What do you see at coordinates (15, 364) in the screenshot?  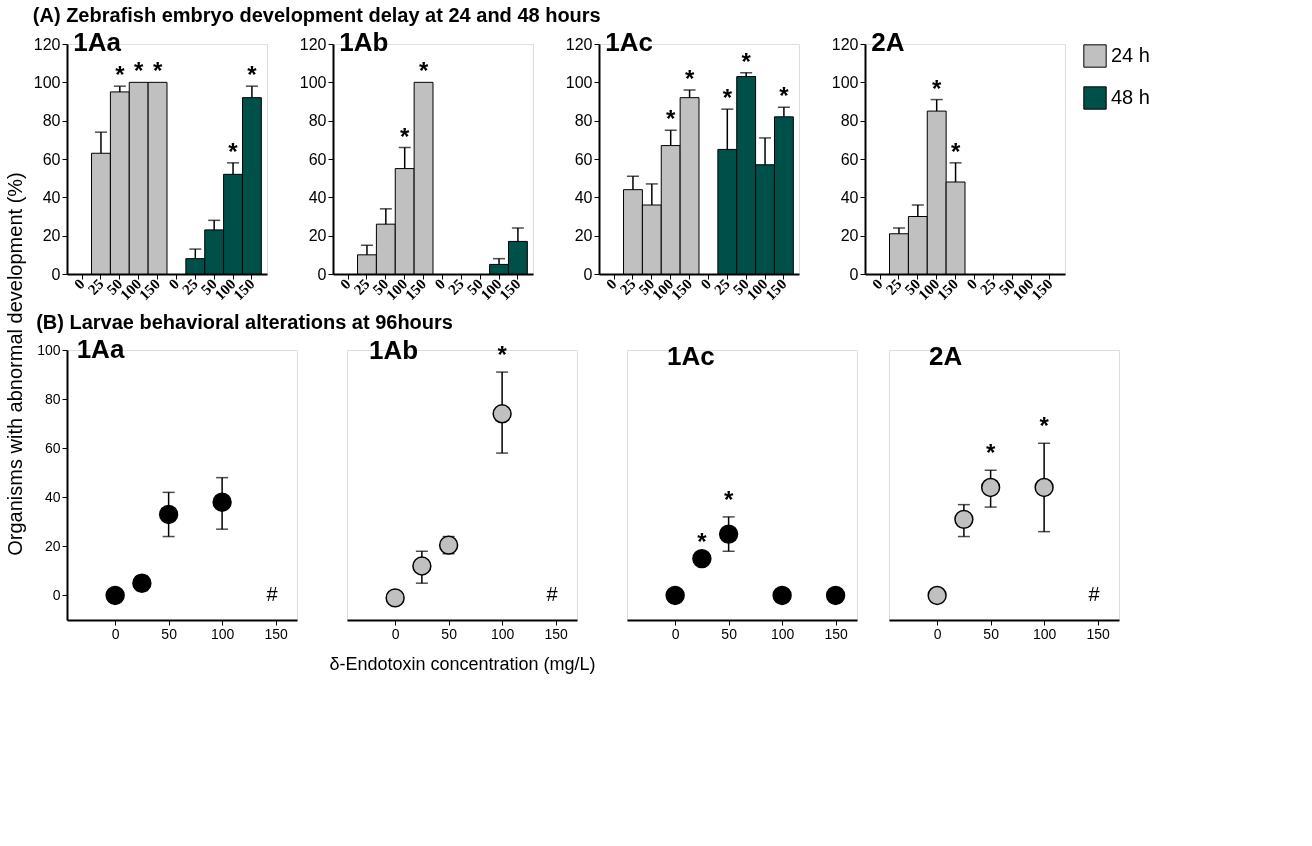 I see `y-axis-title: Organisms with abnormal development (%)` at bounding box center [15, 364].